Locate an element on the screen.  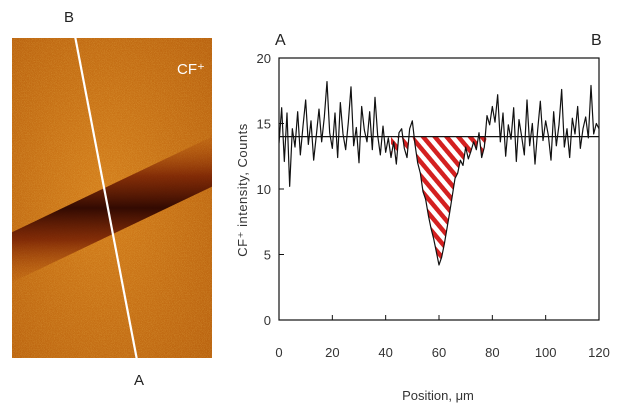
chart-label-a: A is located at coordinates (280, 40).